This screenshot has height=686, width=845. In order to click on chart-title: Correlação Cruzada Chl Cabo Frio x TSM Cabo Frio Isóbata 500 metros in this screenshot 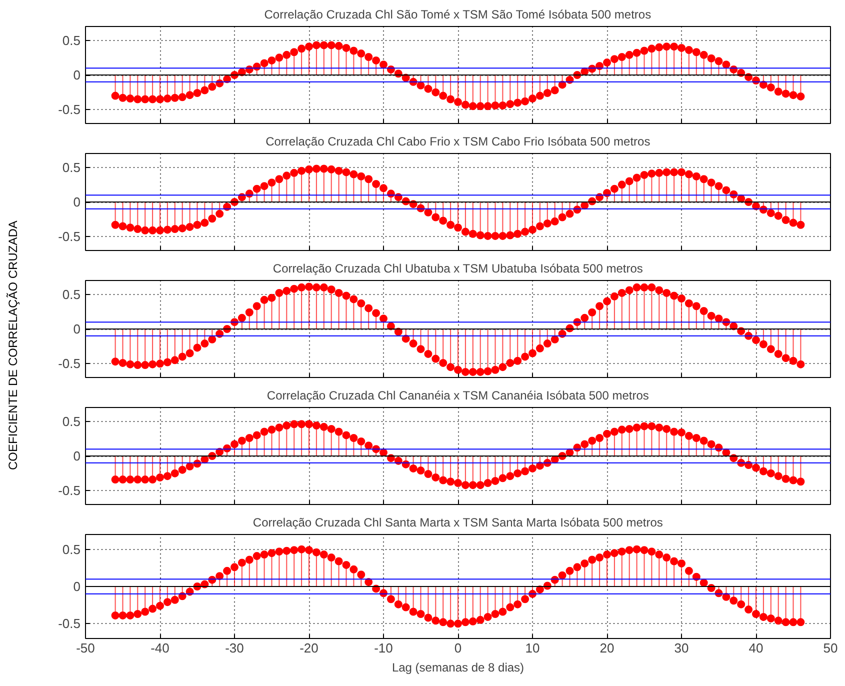, I will do `click(458, 141)`.